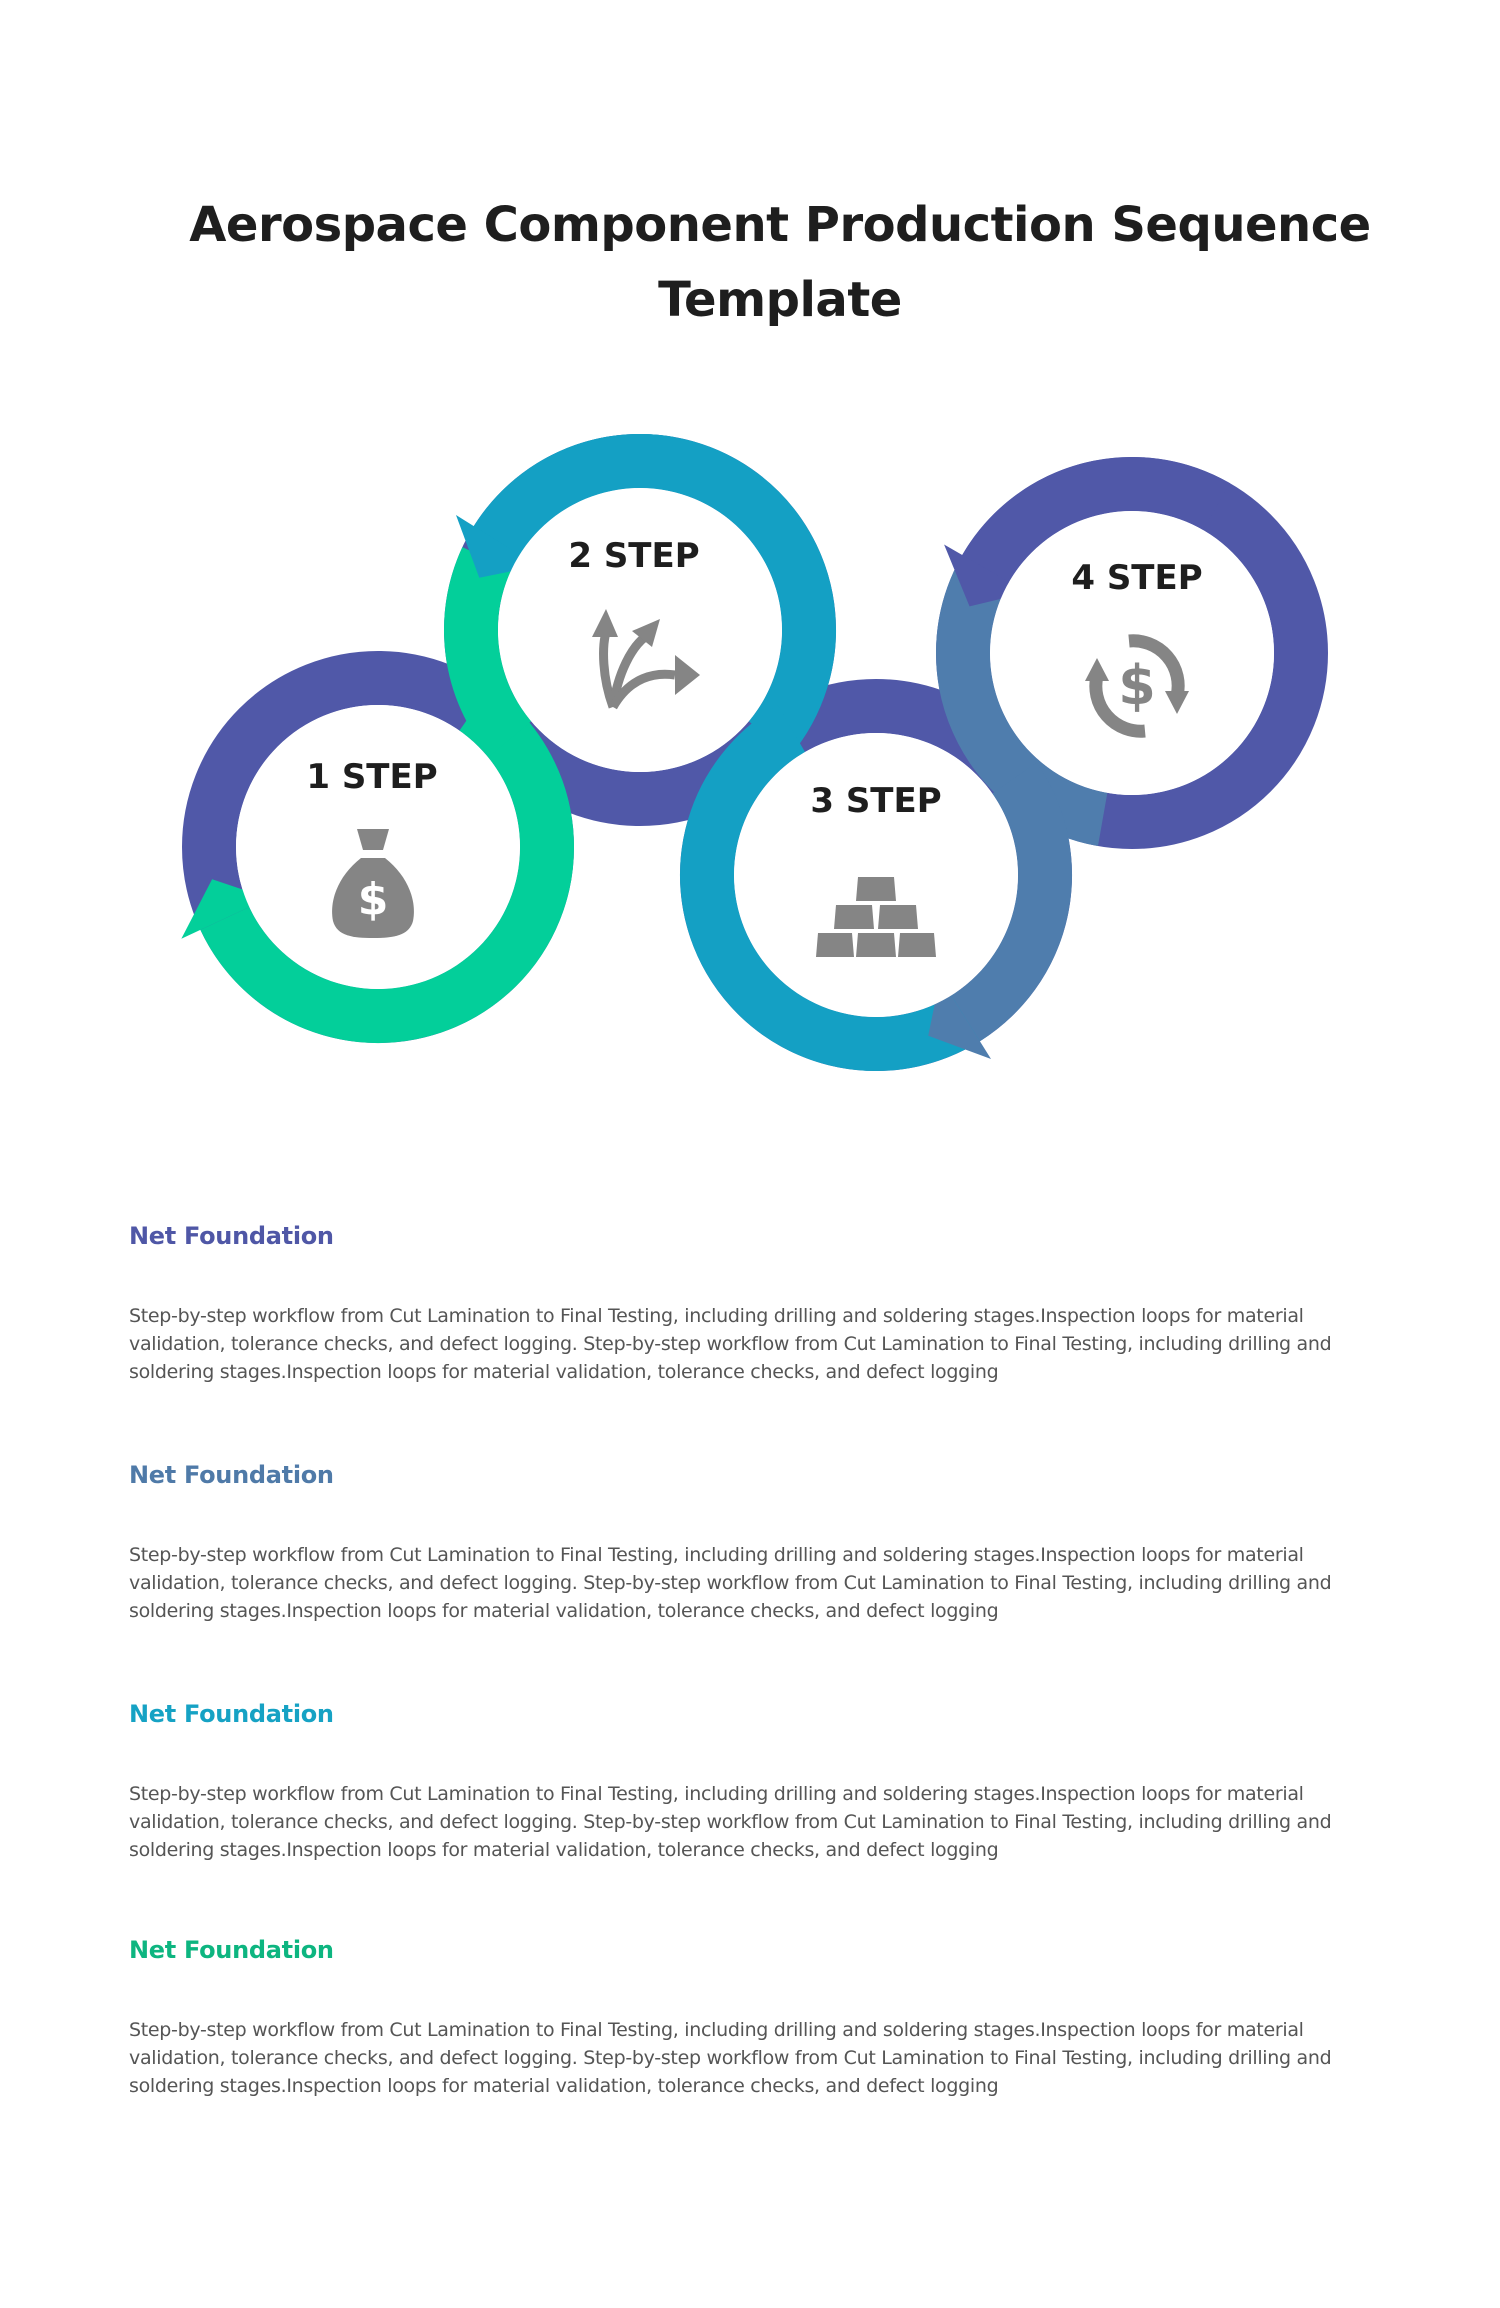  What do you see at coordinates (1022, 708) in the screenshot?
I see `step-4-slate-arc` at bounding box center [1022, 708].